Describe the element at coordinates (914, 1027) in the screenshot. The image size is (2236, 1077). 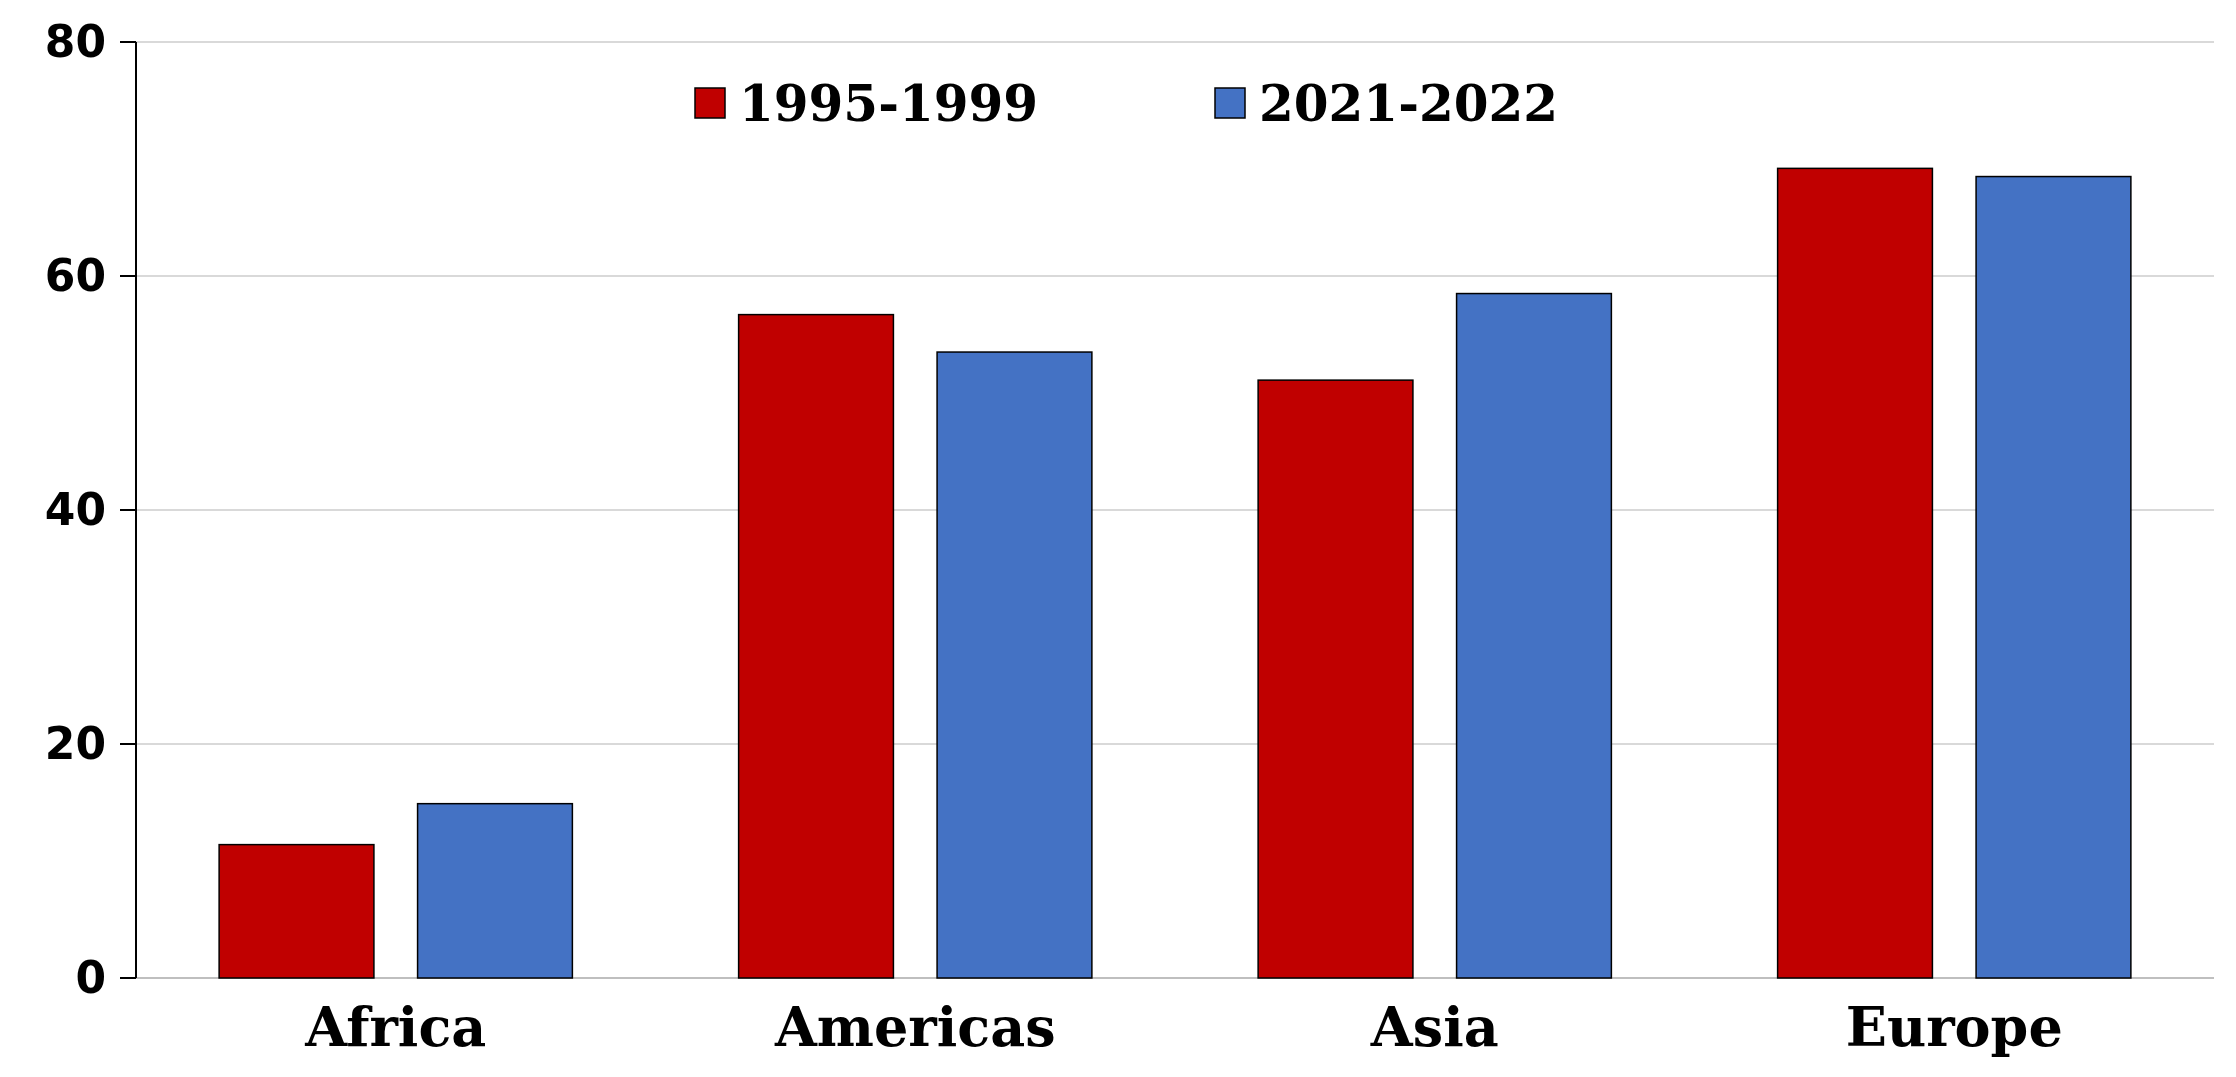
I see `x-tick-label: Americas` at that location.